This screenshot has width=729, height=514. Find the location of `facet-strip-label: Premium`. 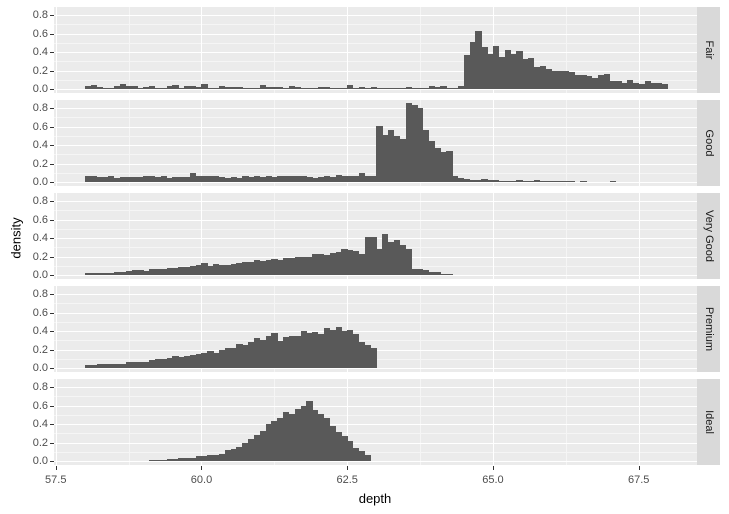

facet-strip-label: Premium is located at coordinates (708, 329).